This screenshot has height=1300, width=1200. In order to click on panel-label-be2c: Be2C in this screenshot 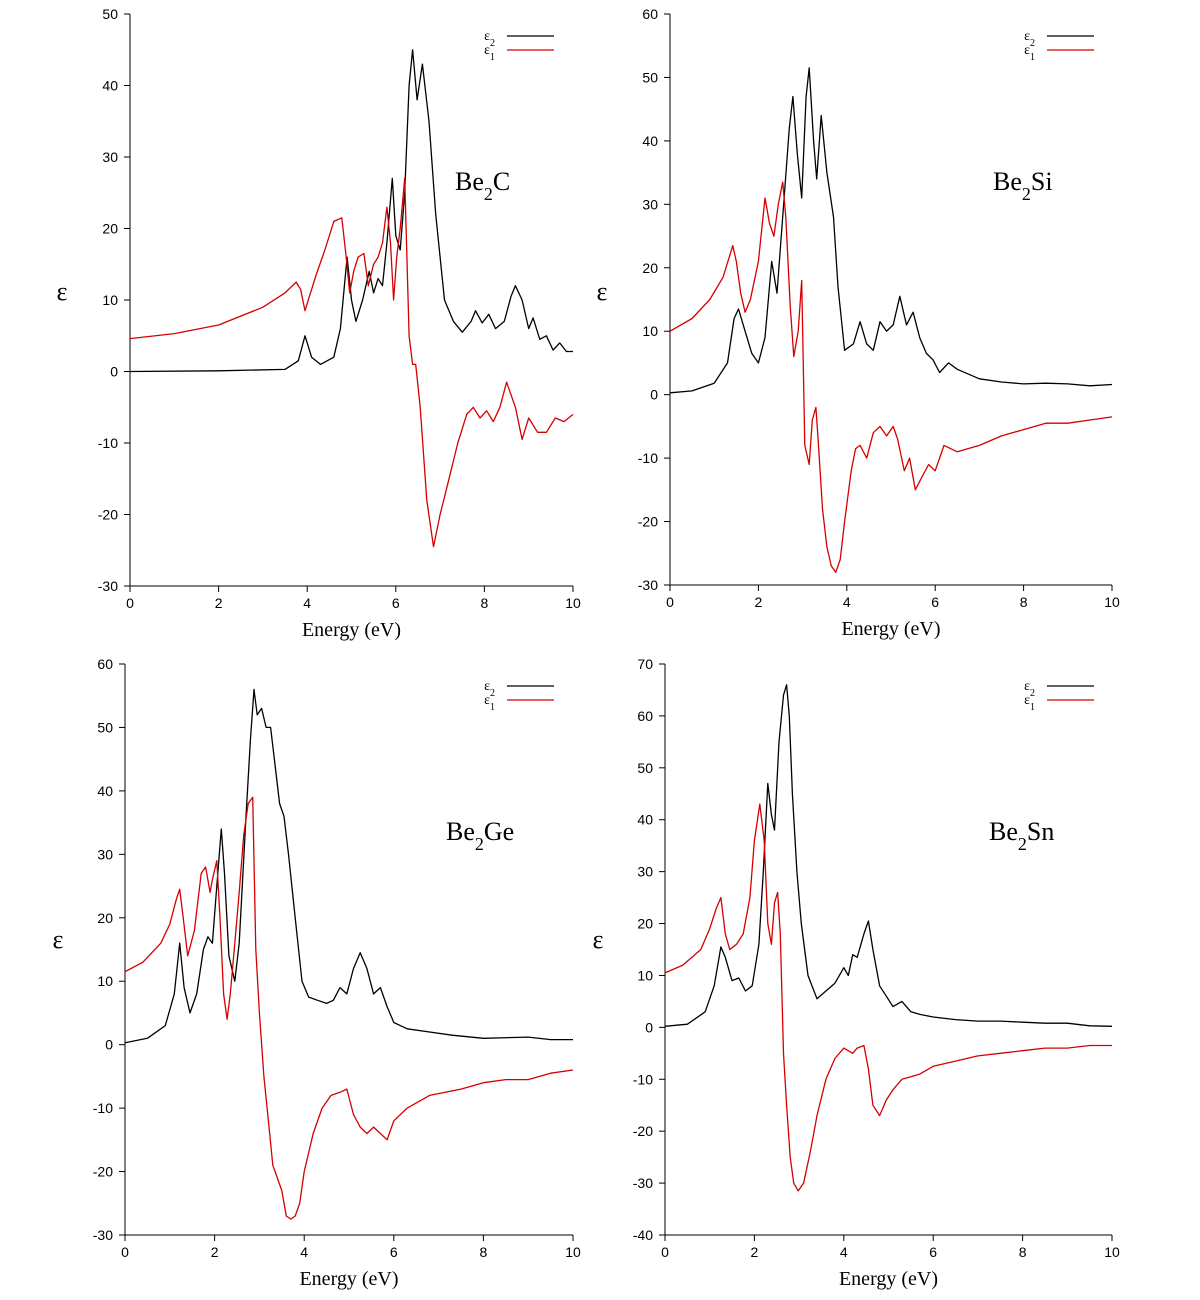, I will do `click(482, 185)`.